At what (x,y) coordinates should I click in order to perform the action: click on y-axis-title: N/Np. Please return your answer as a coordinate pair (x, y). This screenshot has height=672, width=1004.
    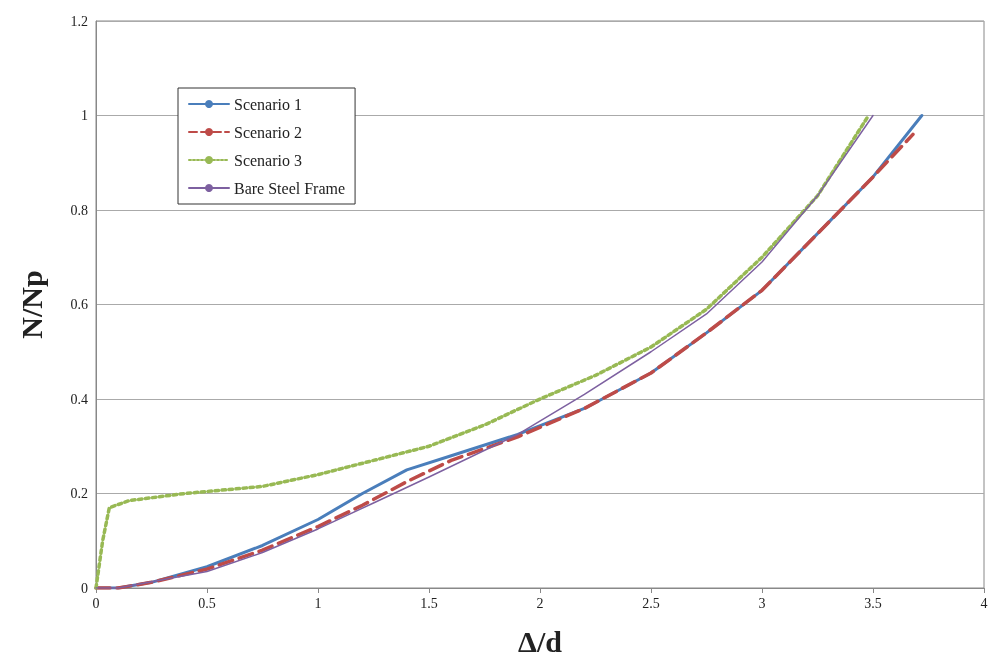
    Looking at the image, I should click on (31, 304).